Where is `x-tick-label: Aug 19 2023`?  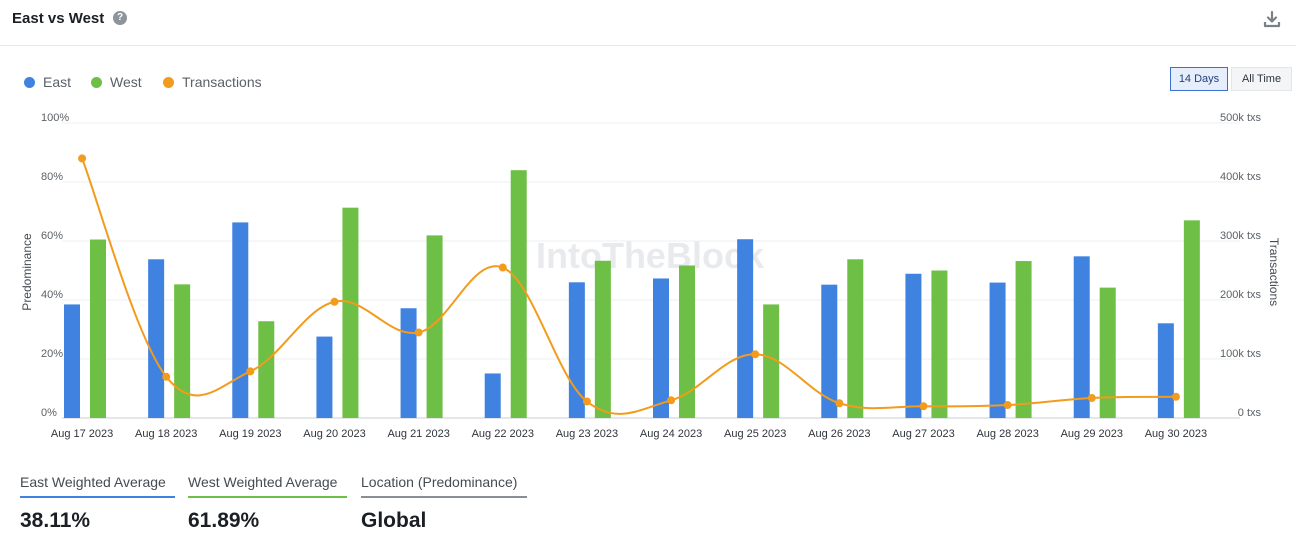
x-tick-label: Aug 19 2023 is located at coordinates (250, 434).